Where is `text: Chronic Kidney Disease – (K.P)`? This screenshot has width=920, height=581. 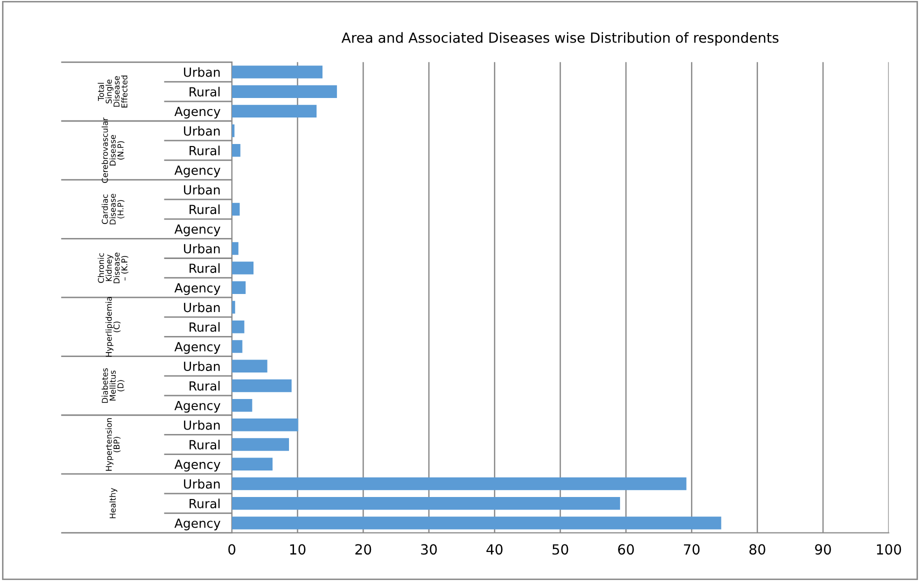
text: Chronic Kidney Disease – (K.P) is located at coordinates (113, 268).